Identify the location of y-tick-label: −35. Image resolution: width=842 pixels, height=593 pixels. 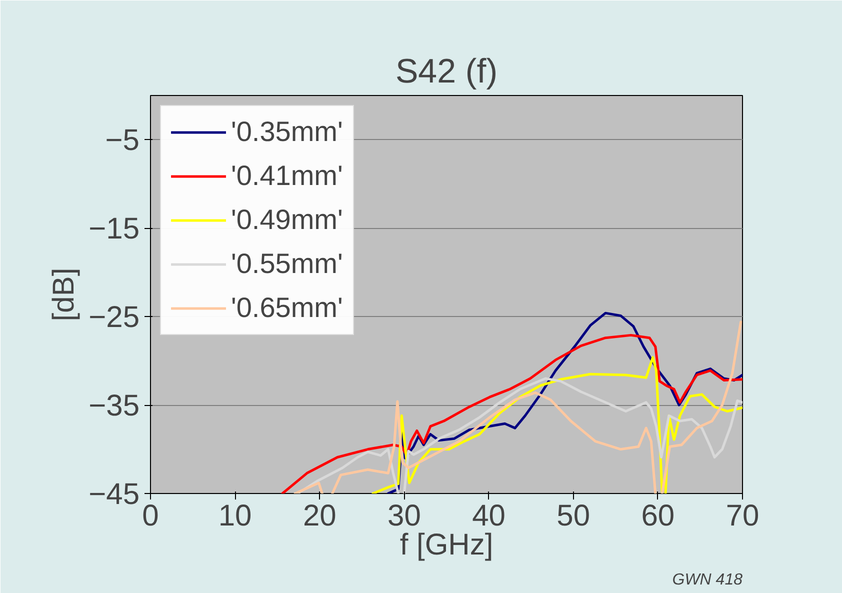
(114, 406).